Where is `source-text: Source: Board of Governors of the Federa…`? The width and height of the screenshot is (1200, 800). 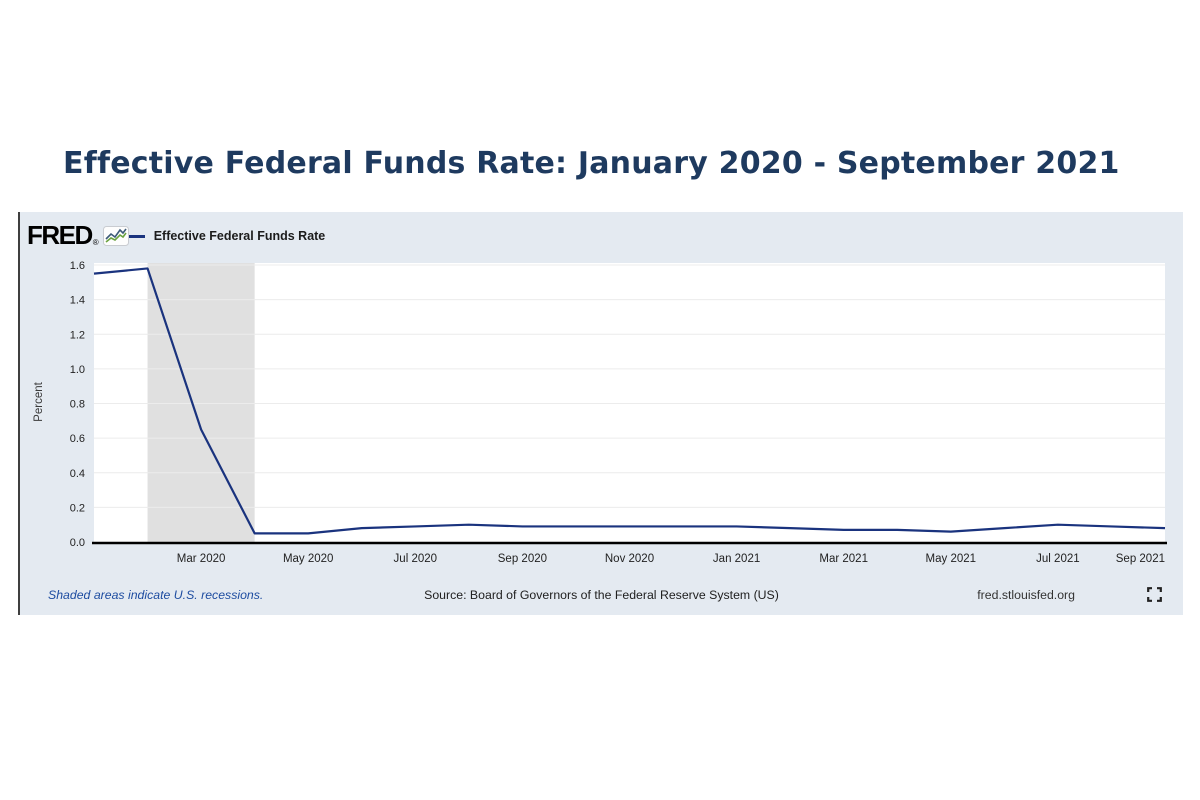 source-text: Source: Board of Governors of the Federa… is located at coordinates (601, 595).